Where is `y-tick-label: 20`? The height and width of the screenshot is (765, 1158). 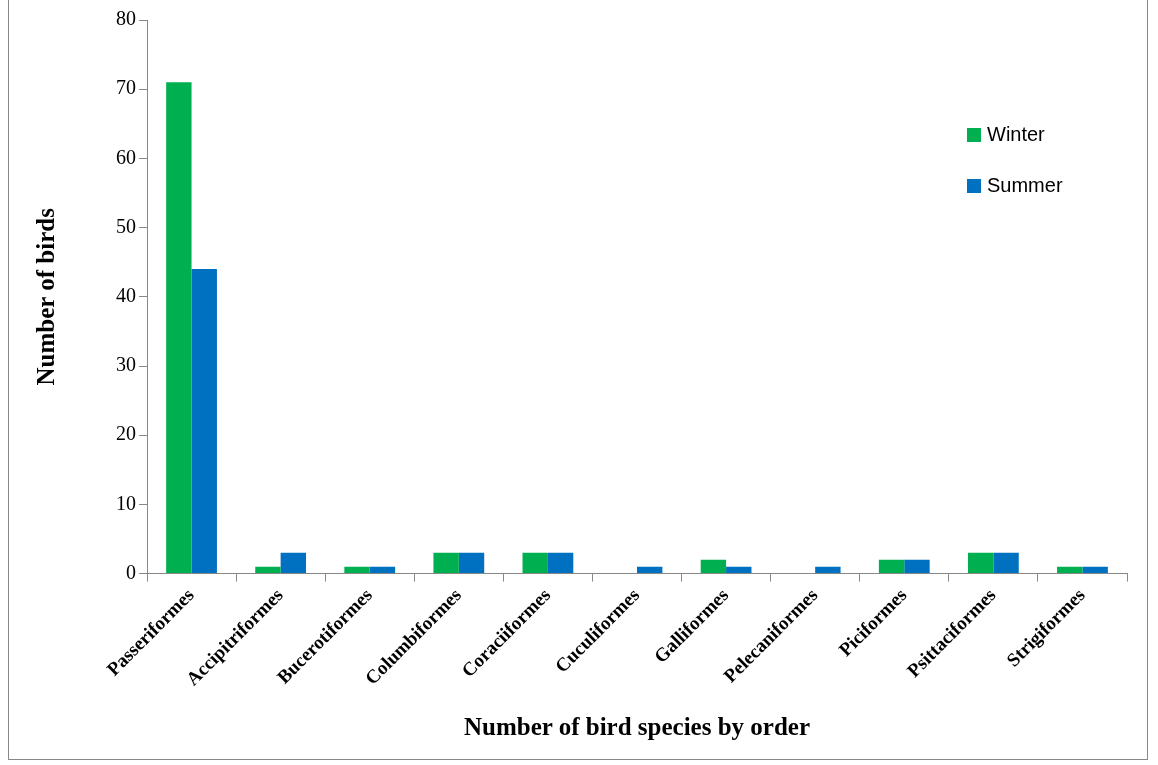 y-tick-label: 20 is located at coordinates (126, 433).